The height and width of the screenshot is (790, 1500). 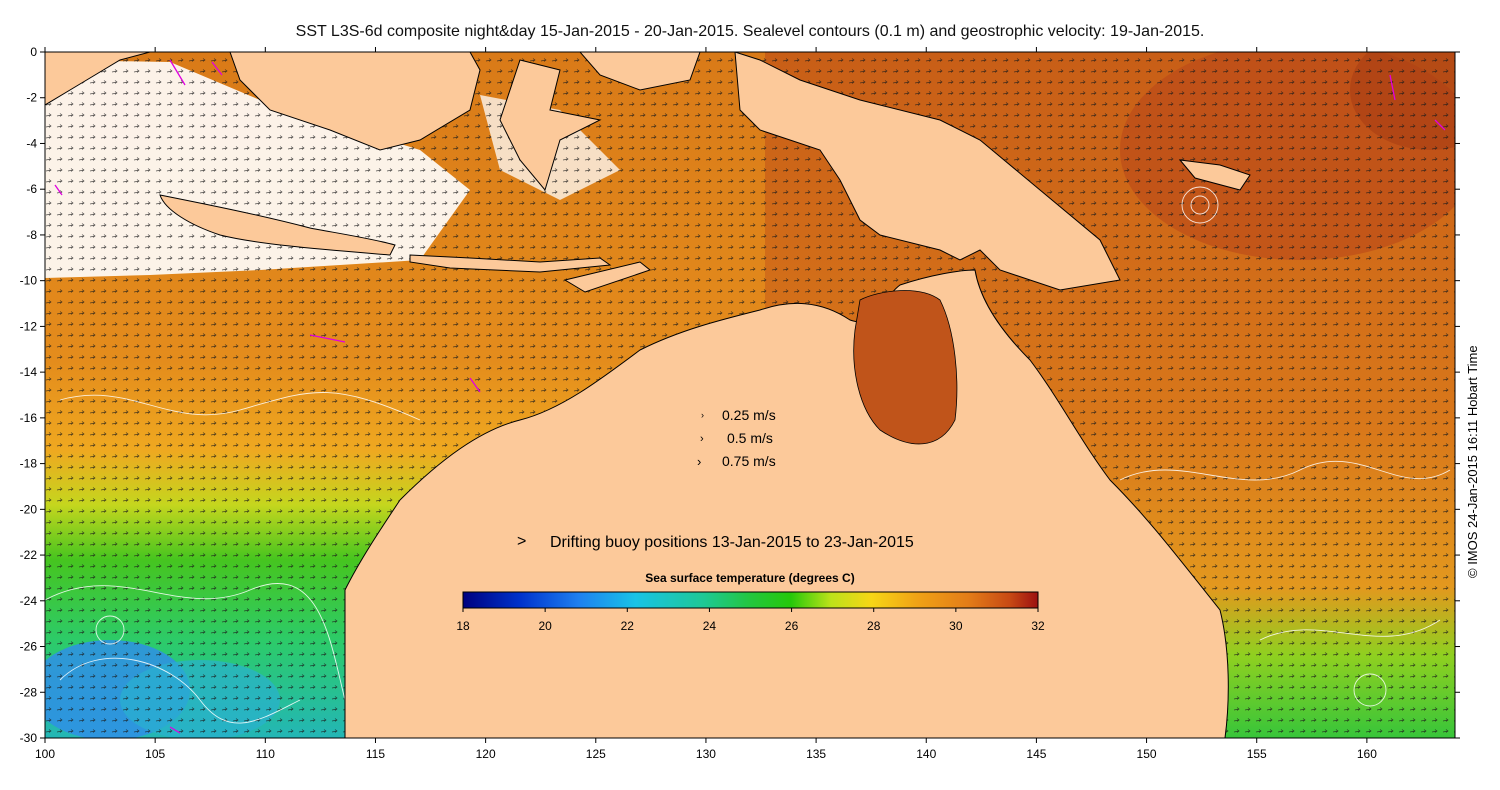 I want to click on y-tick-label: -28, so click(x=29, y=692).